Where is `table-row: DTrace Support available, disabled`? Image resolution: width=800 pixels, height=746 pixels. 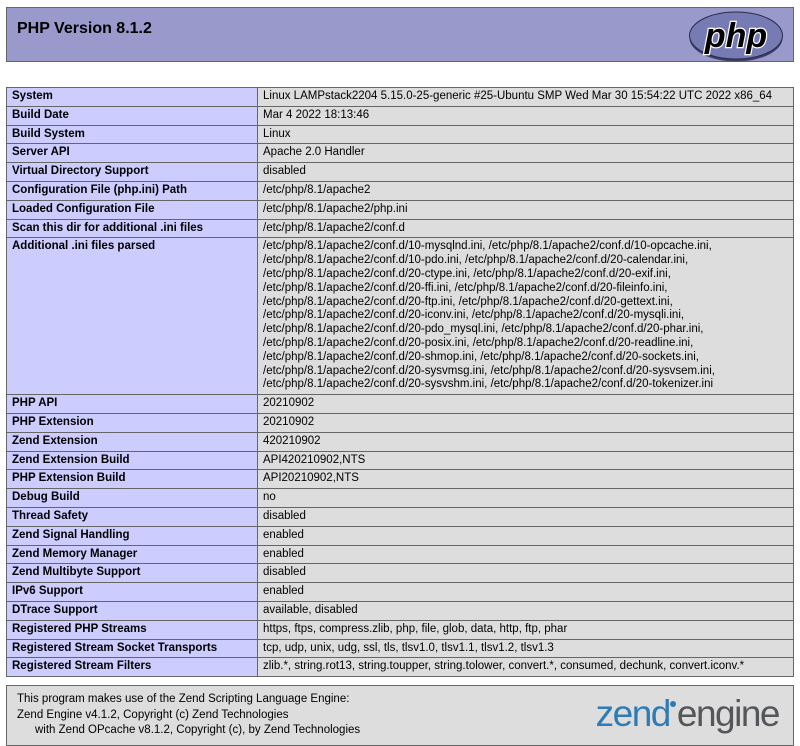
table-row: DTrace Support available, disabled is located at coordinates (400, 610).